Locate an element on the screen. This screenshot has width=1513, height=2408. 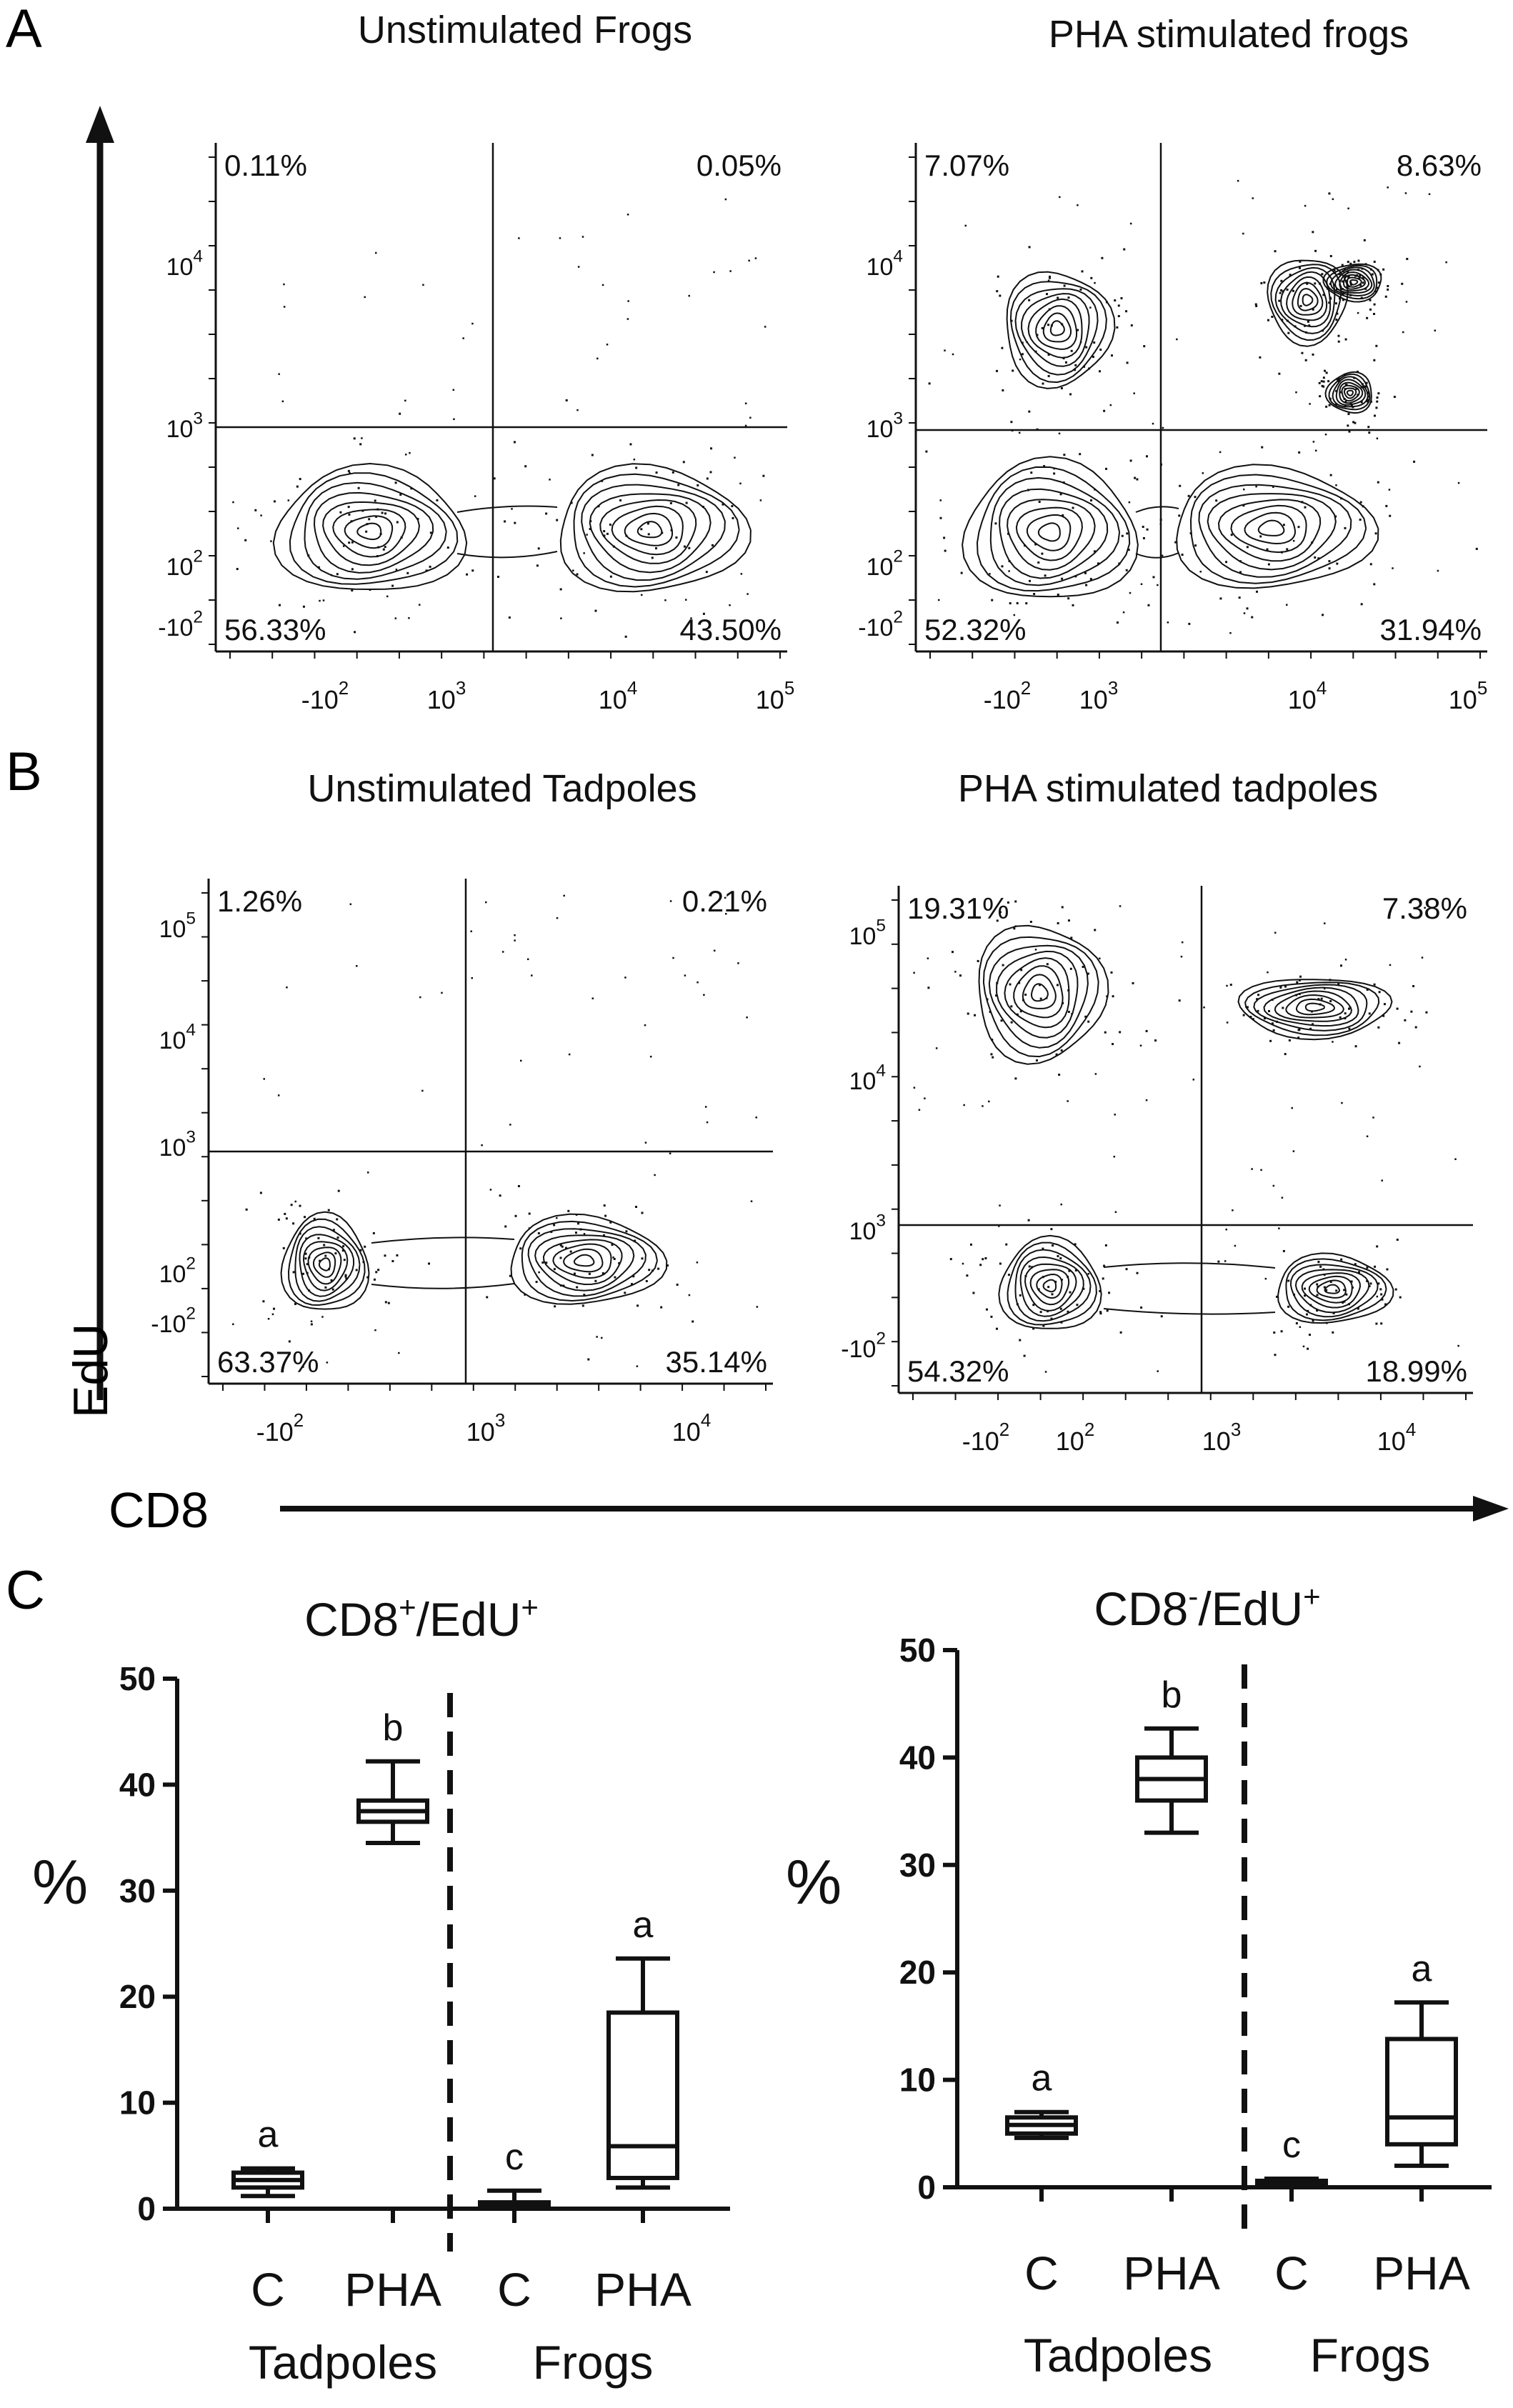
quadrant-top-left-percent: 1.26% is located at coordinates (259, 901).